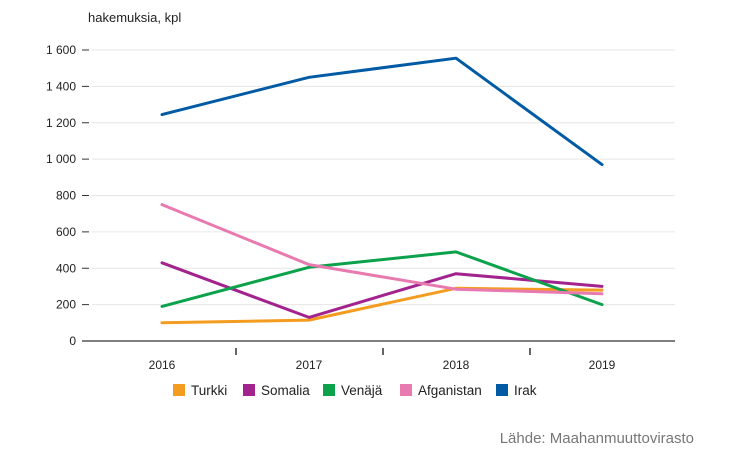 The height and width of the screenshot is (461, 730). I want to click on legend-label: Somalia, so click(285, 390).